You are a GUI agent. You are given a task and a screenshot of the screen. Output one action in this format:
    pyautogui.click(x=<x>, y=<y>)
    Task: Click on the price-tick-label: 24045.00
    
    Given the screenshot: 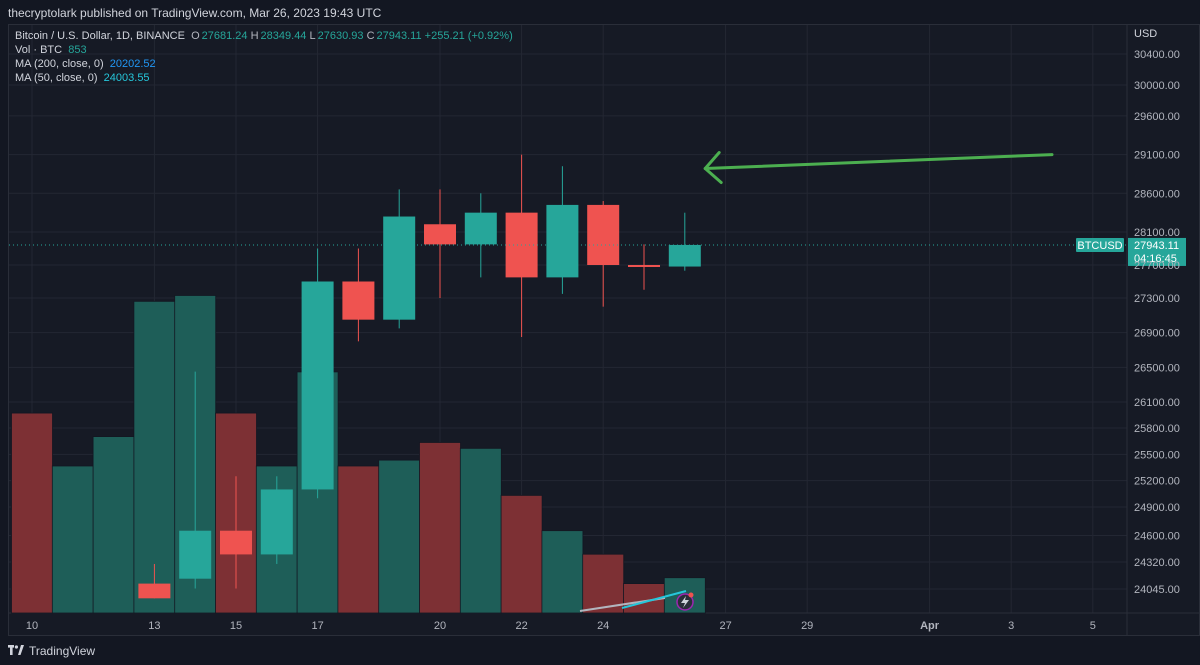 What is the action you would take?
    pyautogui.click(x=1157, y=590)
    